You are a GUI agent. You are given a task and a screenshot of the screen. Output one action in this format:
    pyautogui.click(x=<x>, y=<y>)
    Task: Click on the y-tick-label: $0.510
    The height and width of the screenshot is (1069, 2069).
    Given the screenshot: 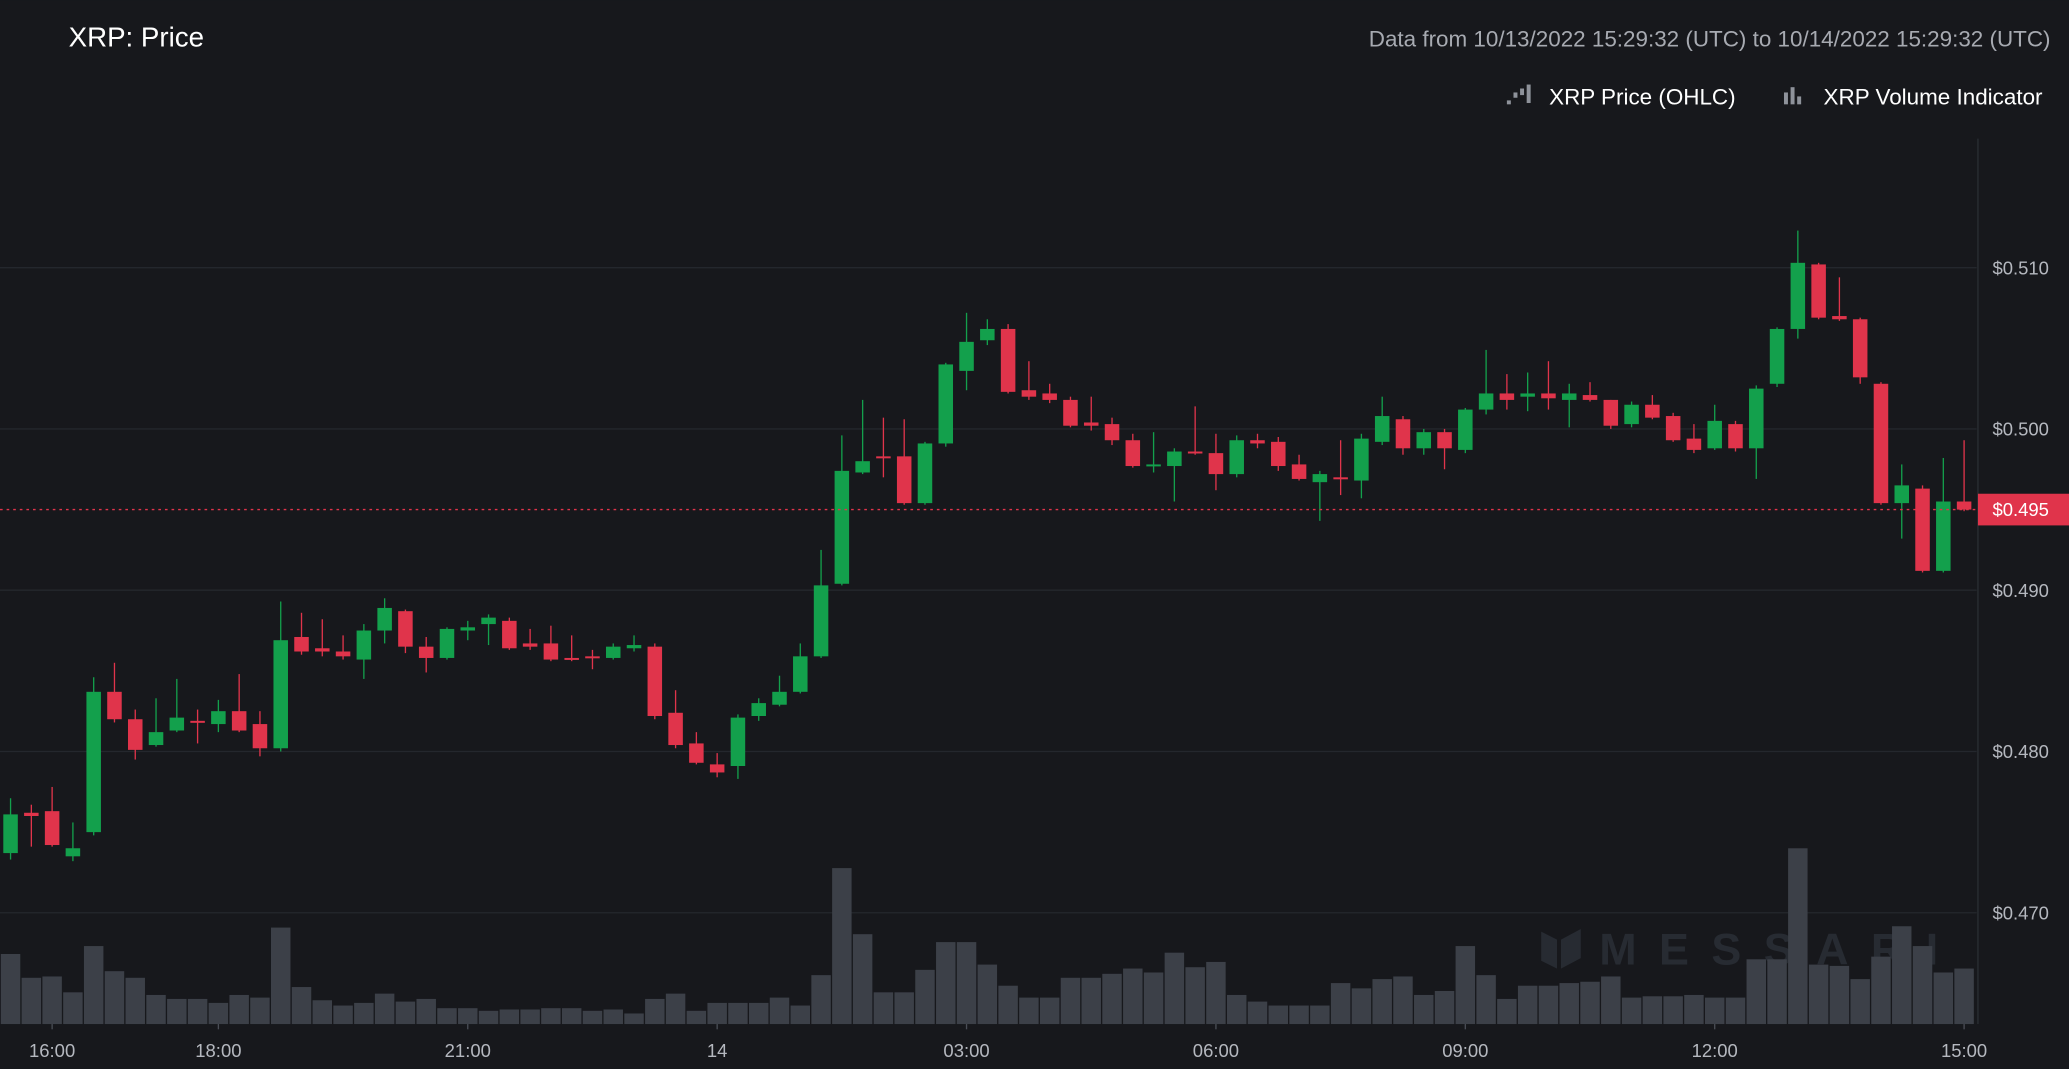 What is the action you would take?
    pyautogui.click(x=2020, y=267)
    